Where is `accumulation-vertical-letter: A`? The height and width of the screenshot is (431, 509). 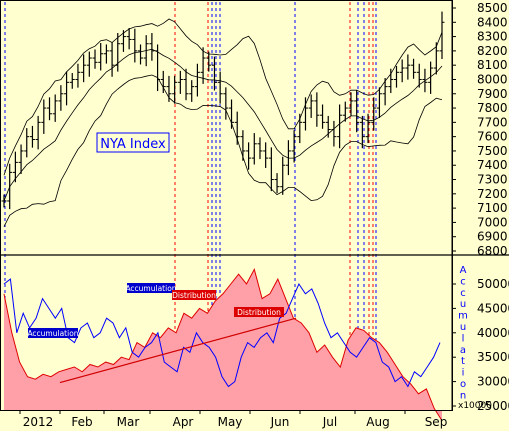 accumulation-vertical-letter: A is located at coordinates (463, 270).